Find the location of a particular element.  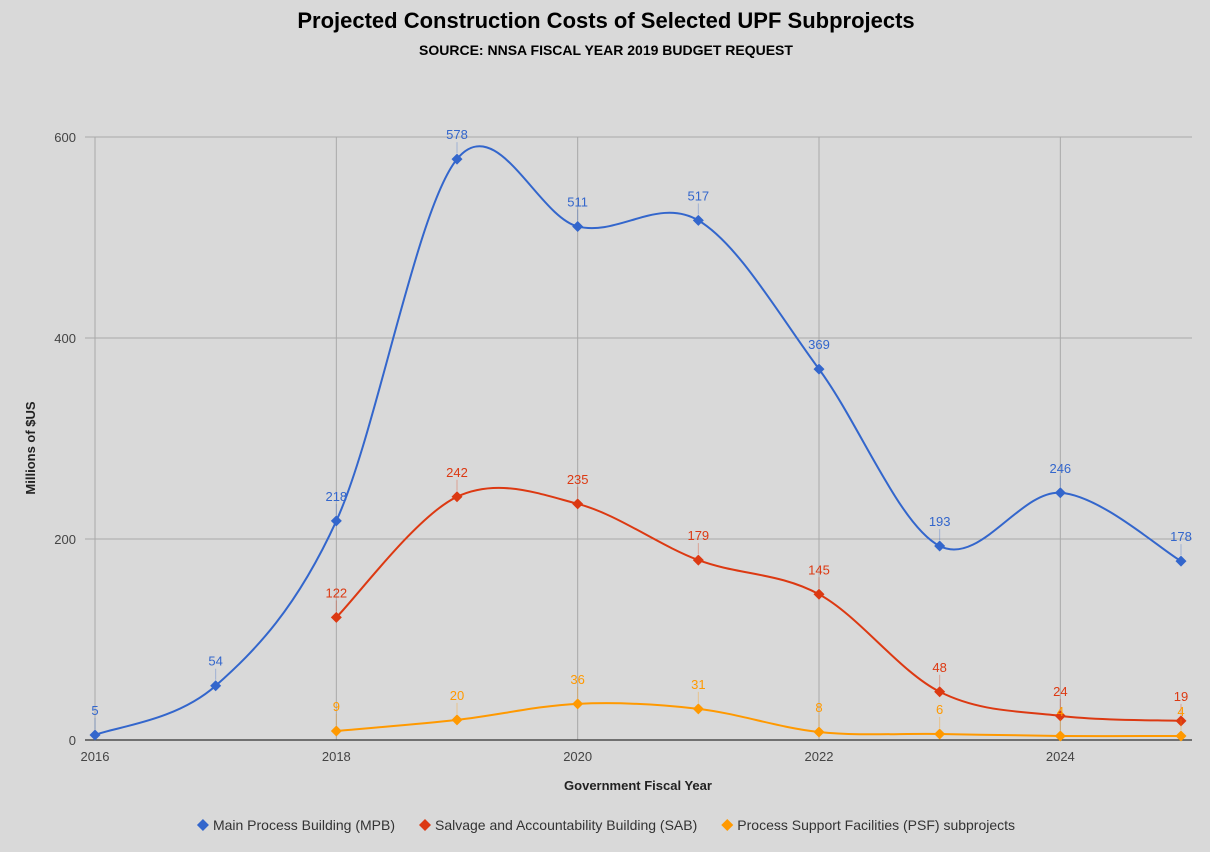

y-tick-label: 0 is located at coordinates (72, 740).